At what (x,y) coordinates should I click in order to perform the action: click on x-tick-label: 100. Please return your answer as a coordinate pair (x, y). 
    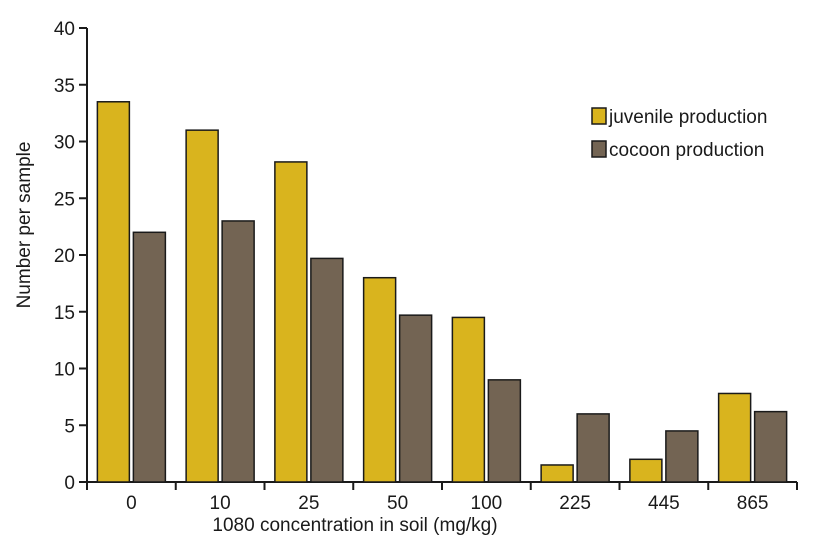
    Looking at the image, I should click on (487, 503).